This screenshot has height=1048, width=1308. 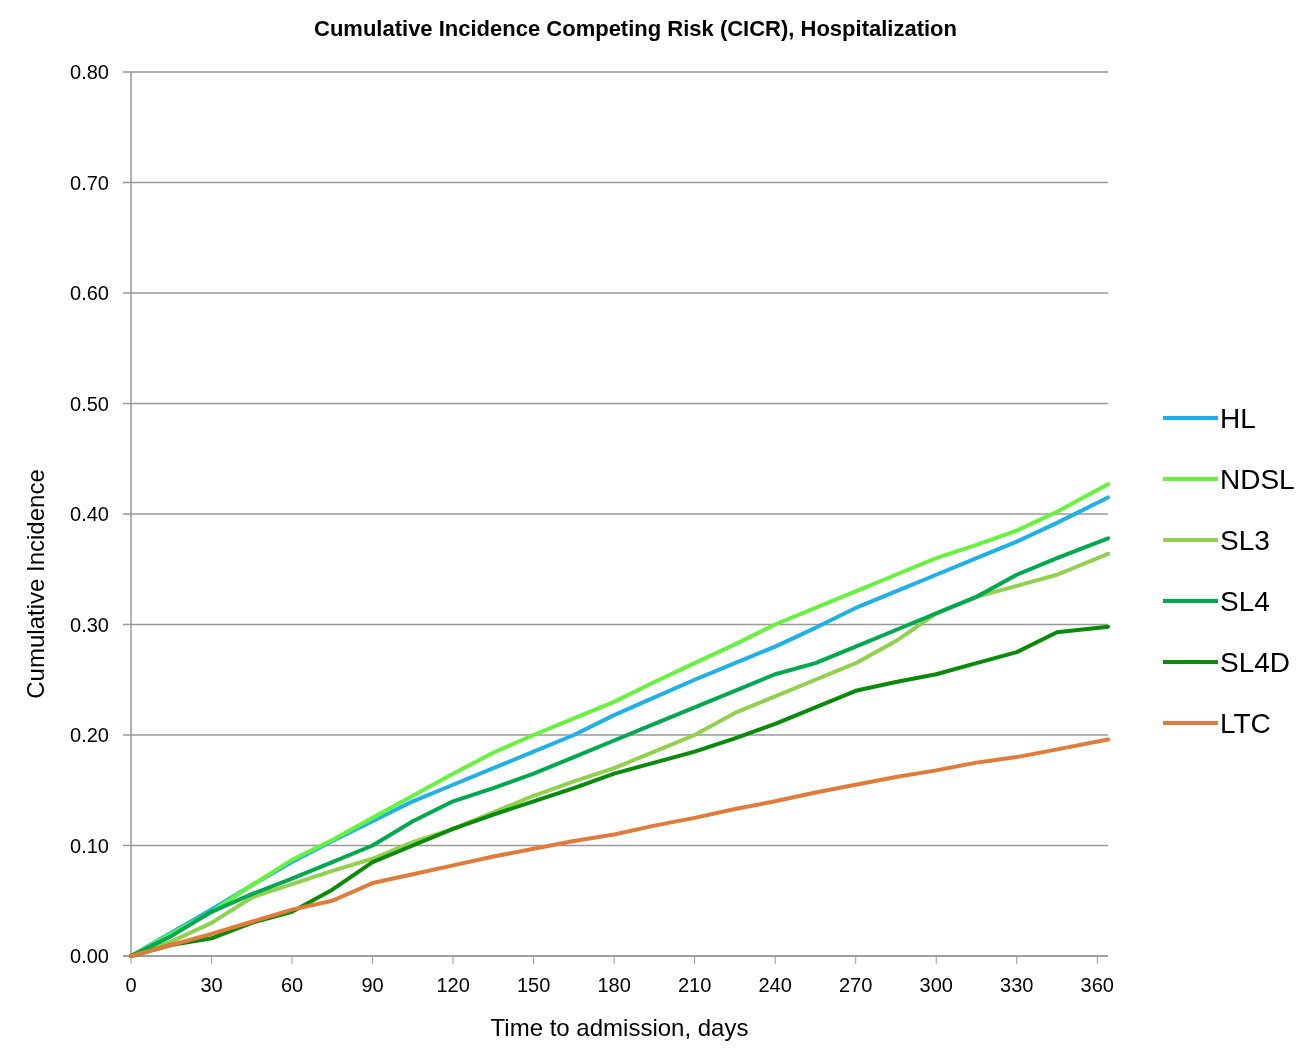 I want to click on y-tick-label: 0.20, so click(x=89, y=735).